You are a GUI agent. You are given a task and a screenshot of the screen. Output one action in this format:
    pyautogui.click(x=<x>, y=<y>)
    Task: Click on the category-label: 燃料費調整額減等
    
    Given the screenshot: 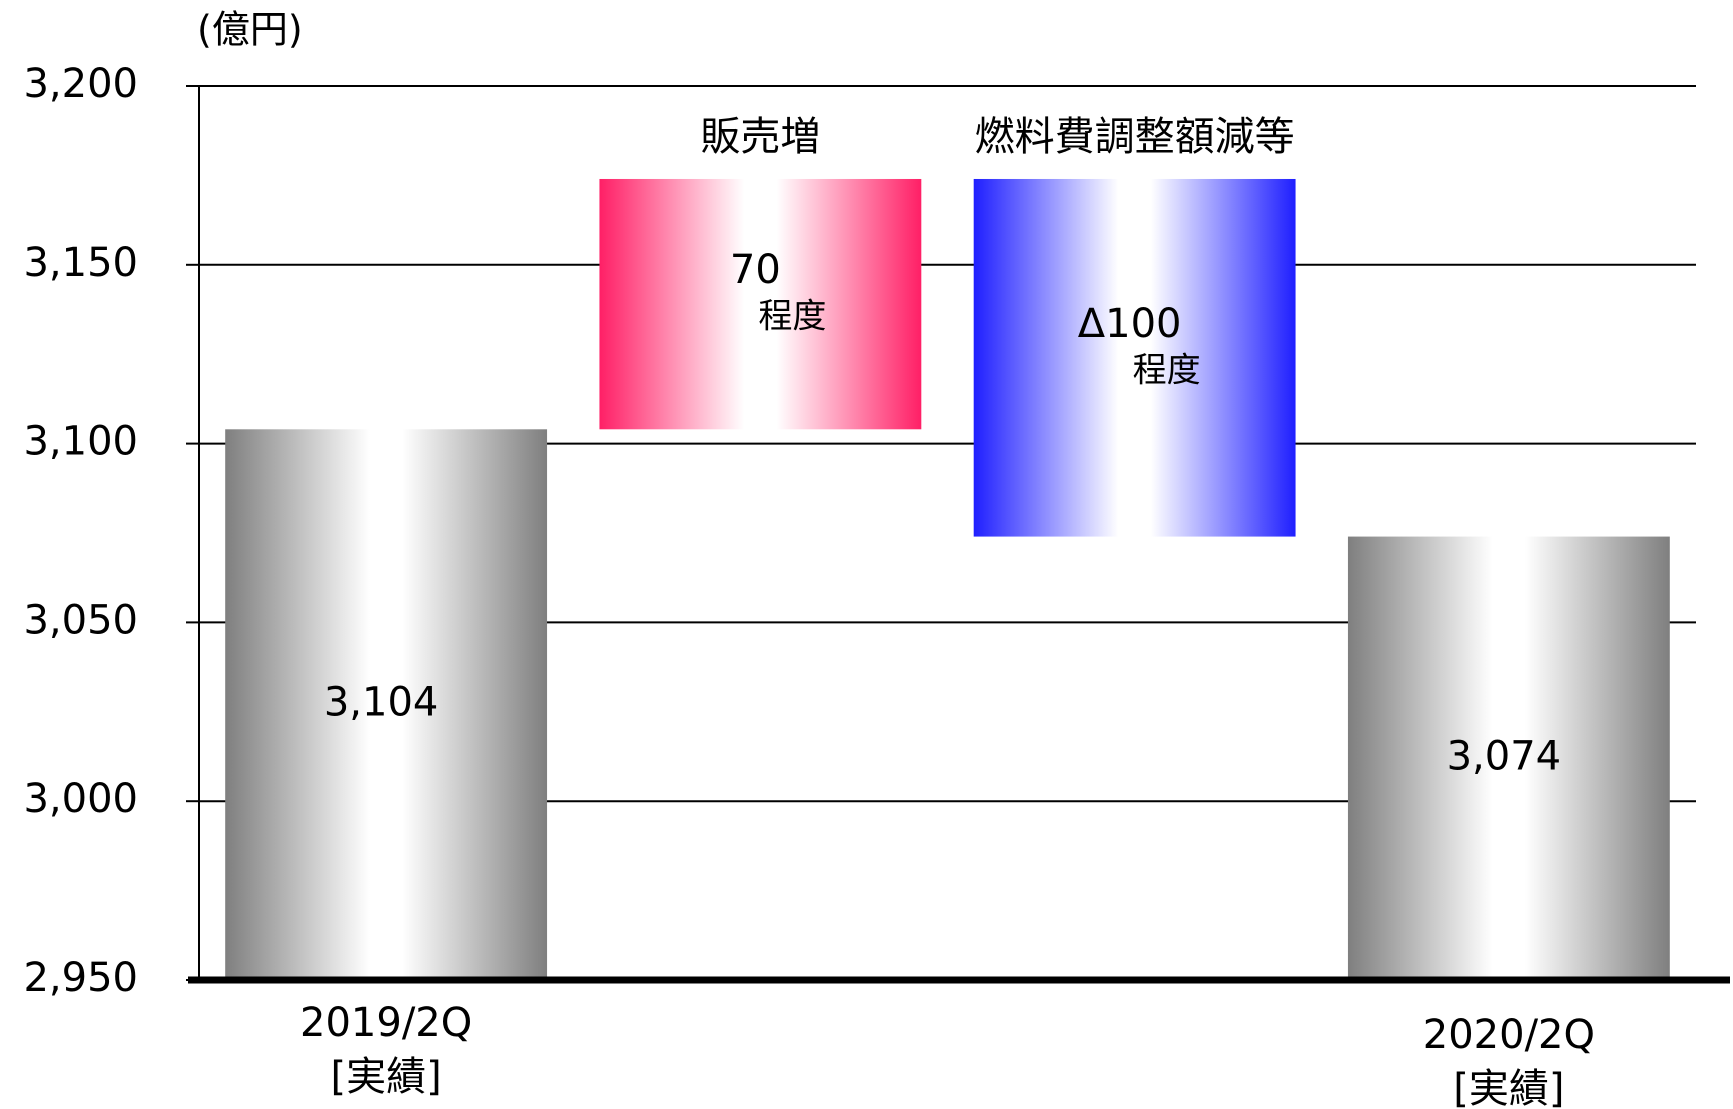 What is the action you would take?
    pyautogui.click(x=1135, y=137)
    